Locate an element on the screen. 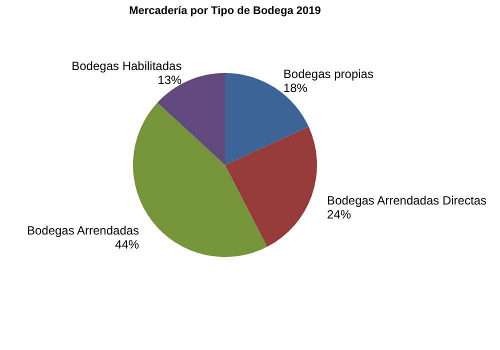  data-label: 24% is located at coordinates (339, 214).